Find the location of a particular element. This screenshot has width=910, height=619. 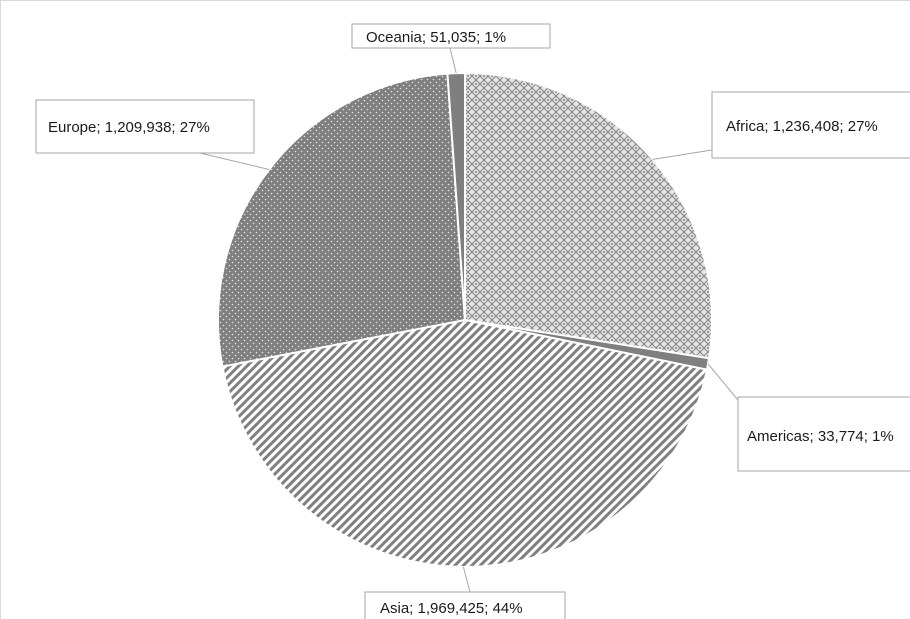

data-label-box-oceania is located at coordinates (451, 36).